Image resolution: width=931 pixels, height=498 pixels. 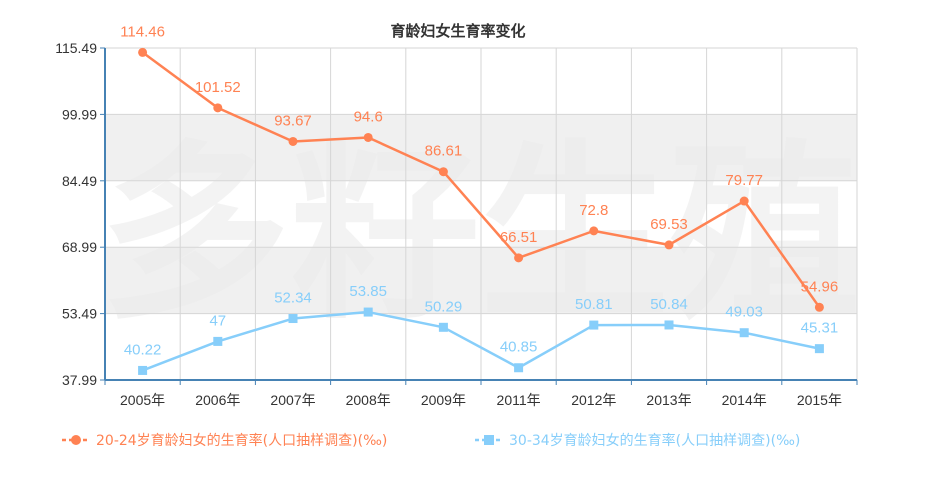 What do you see at coordinates (293, 120) in the screenshot?
I see `data-label: 93.67` at bounding box center [293, 120].